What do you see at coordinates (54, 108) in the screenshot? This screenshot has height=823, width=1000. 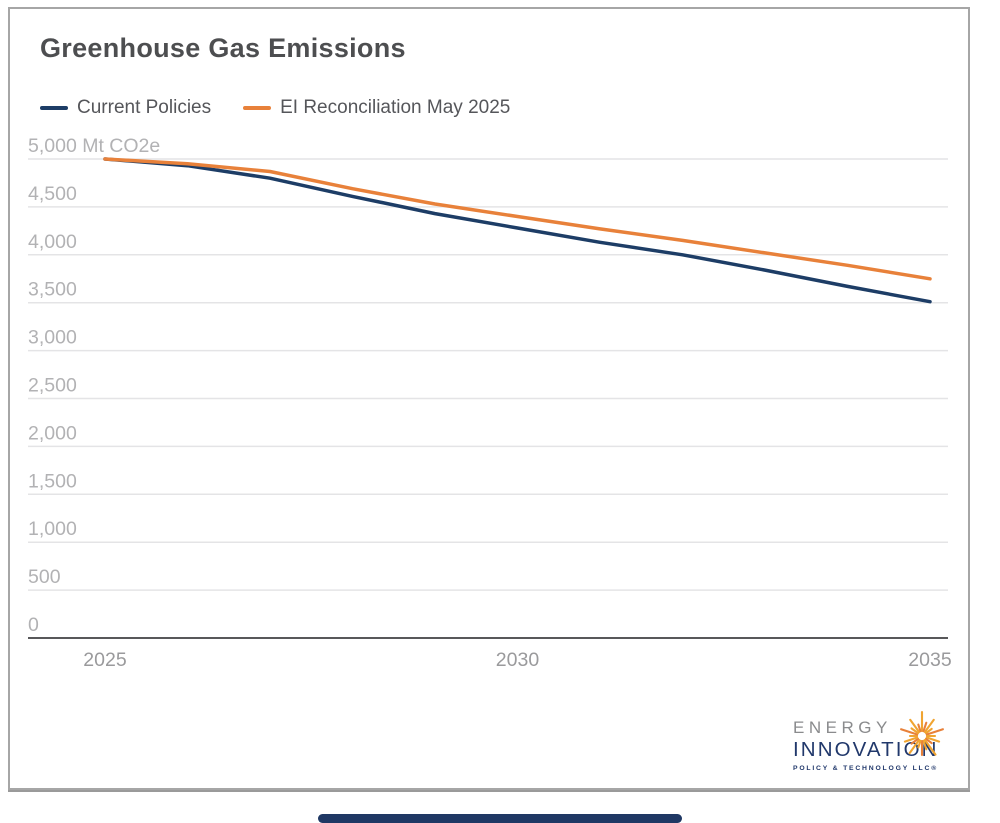 I see `legend-swatch-current-policies` at bounding box center [54, 108].